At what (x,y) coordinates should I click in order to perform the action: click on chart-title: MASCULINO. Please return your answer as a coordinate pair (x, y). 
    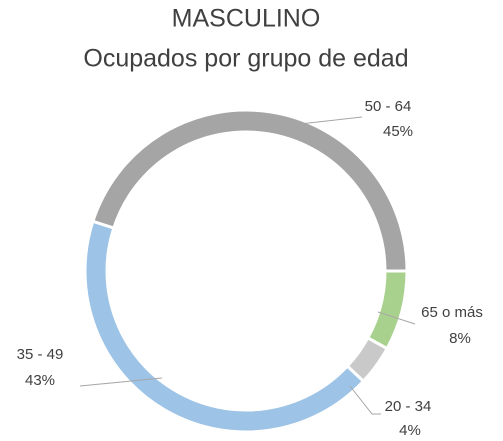
    Looking at the image, I should click on (246, 19).